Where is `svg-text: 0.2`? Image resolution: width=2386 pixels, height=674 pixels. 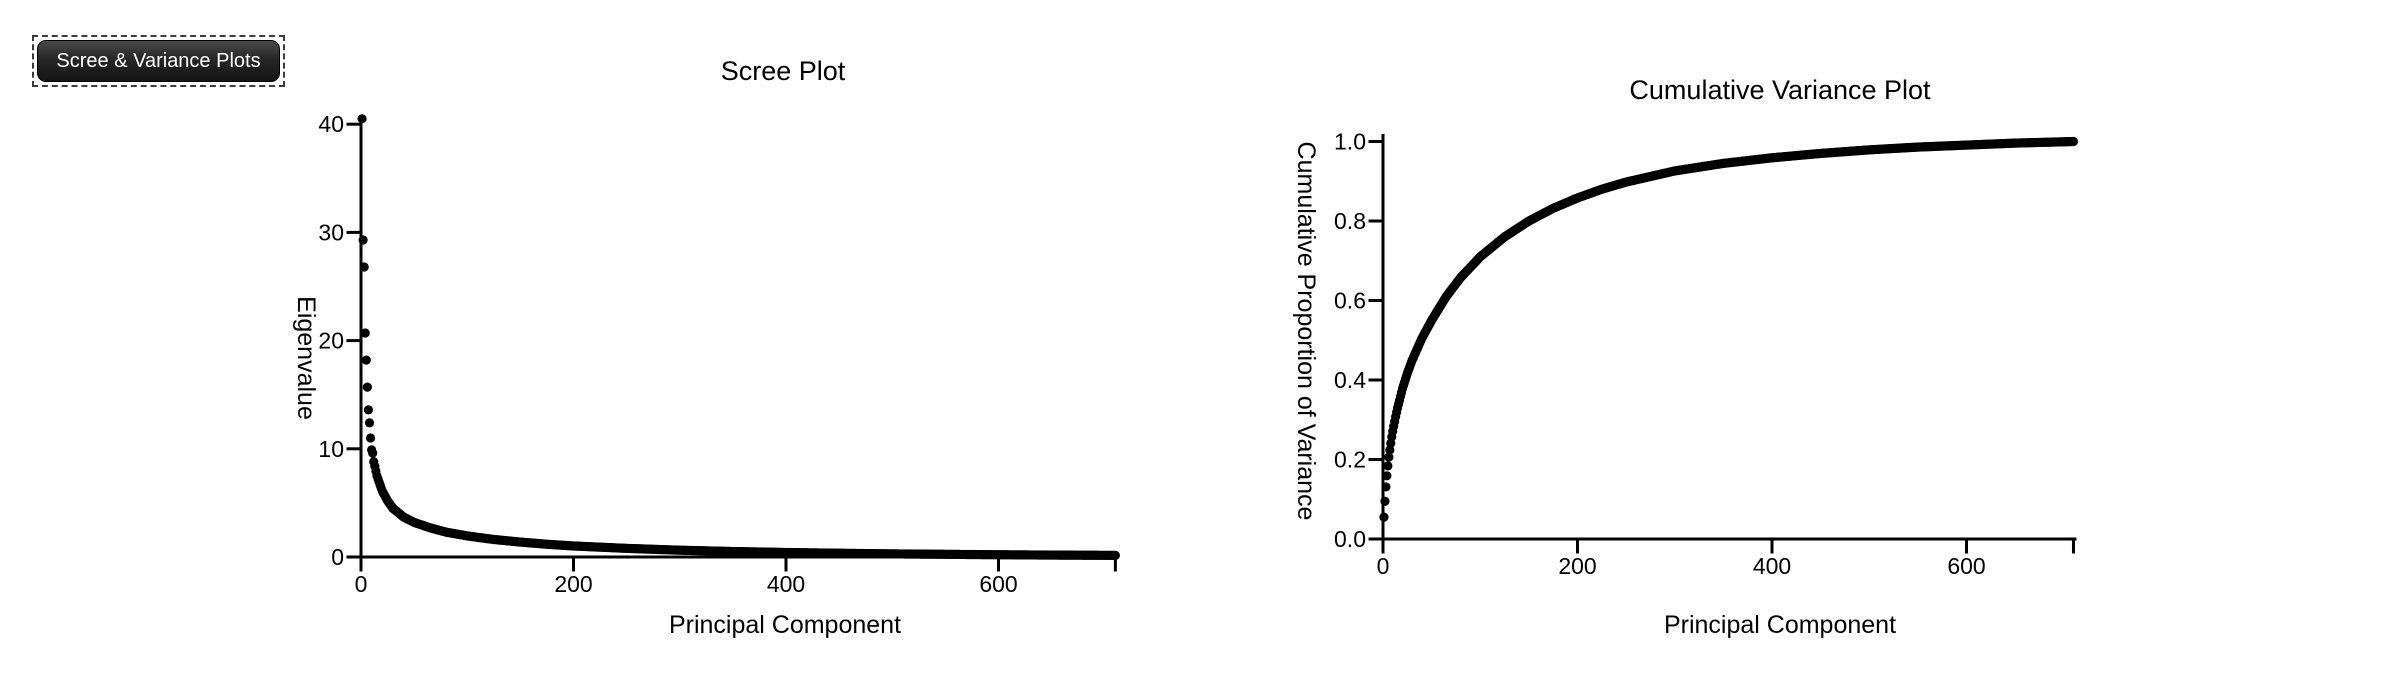 svg-text: 0.2 is located at coordinates (1350, 460).